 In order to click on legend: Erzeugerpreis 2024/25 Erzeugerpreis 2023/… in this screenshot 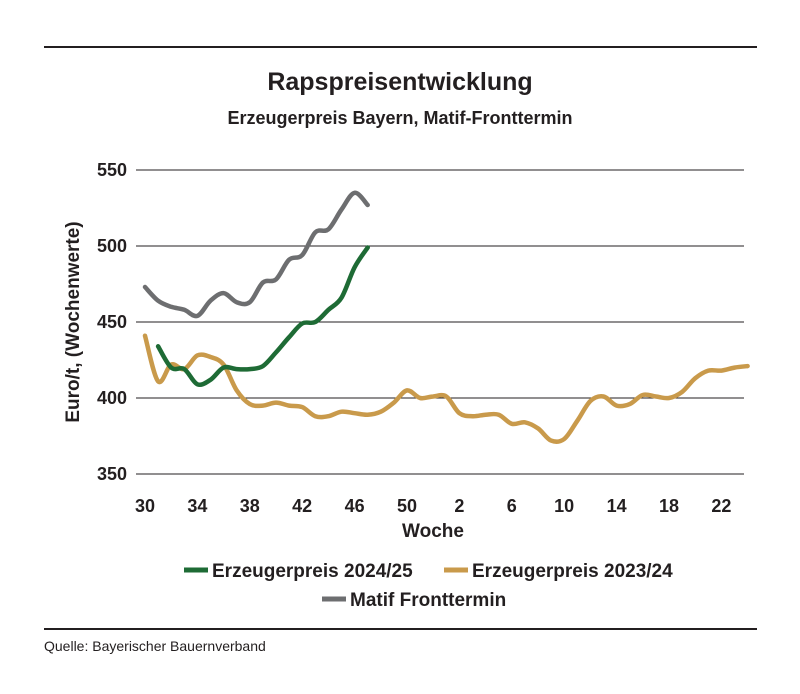, I will do `click(428, 586)`.